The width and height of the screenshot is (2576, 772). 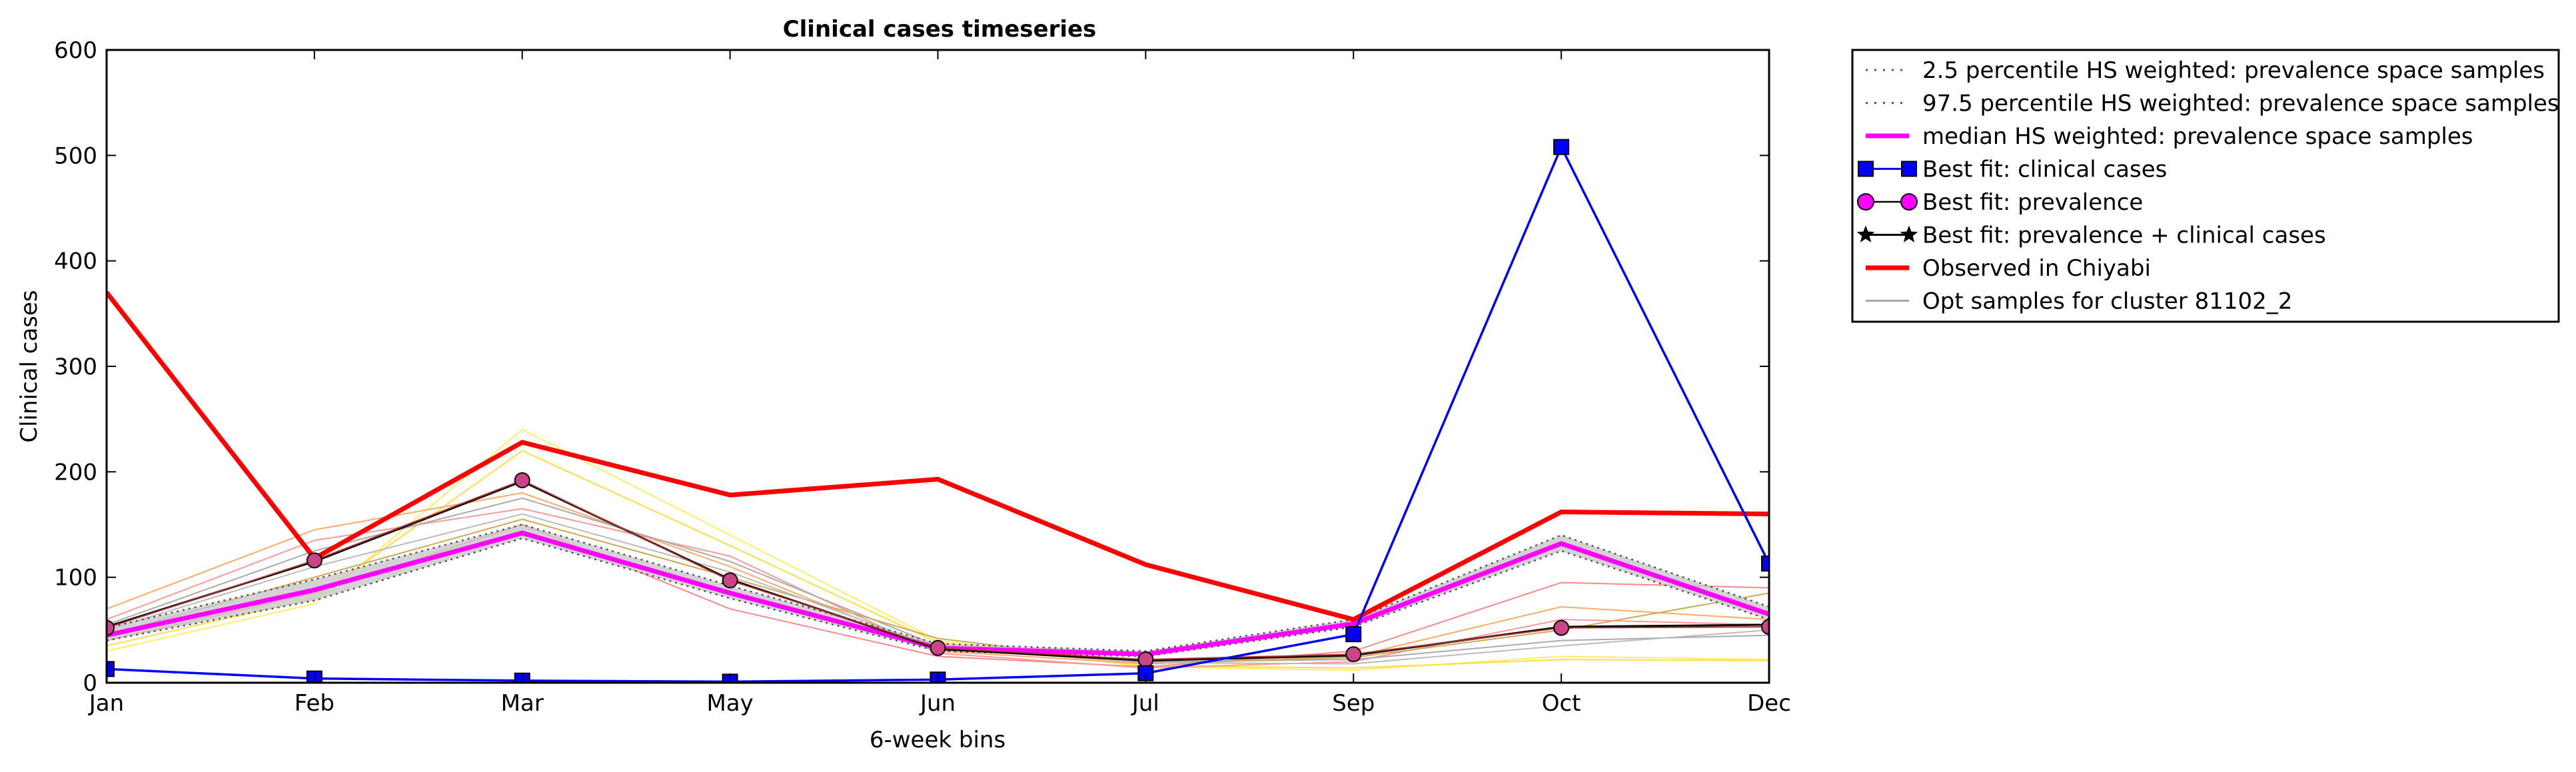 What do you see at coordinates (1769, 703) in the screenshot?
I see `x-tick-label-dec: Dec` at bounding box center [1769, 703].